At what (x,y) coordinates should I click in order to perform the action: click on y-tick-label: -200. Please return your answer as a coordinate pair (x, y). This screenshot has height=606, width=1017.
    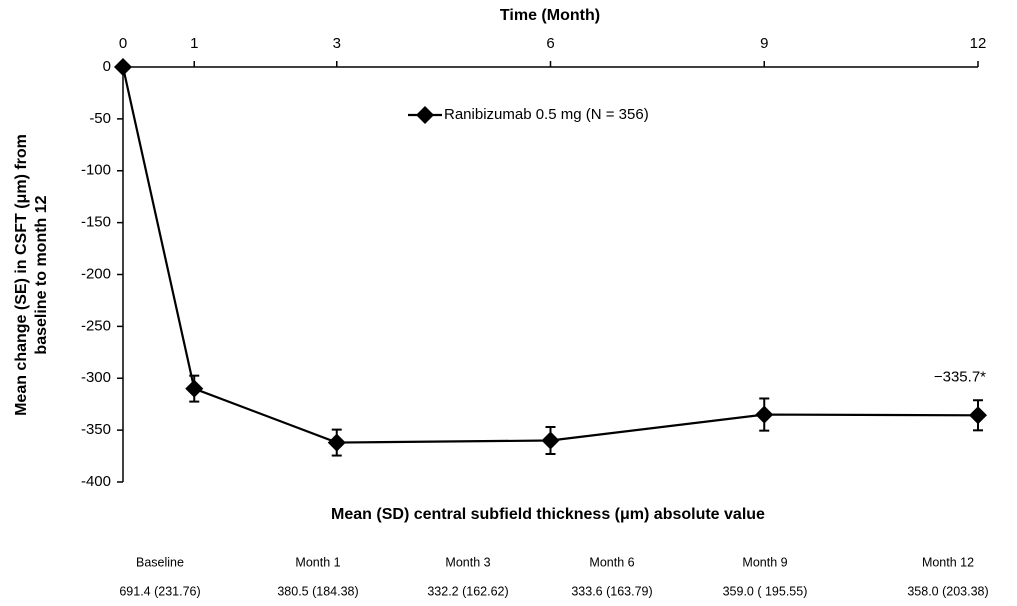
    Looking at the image, I should click on (96, 273).